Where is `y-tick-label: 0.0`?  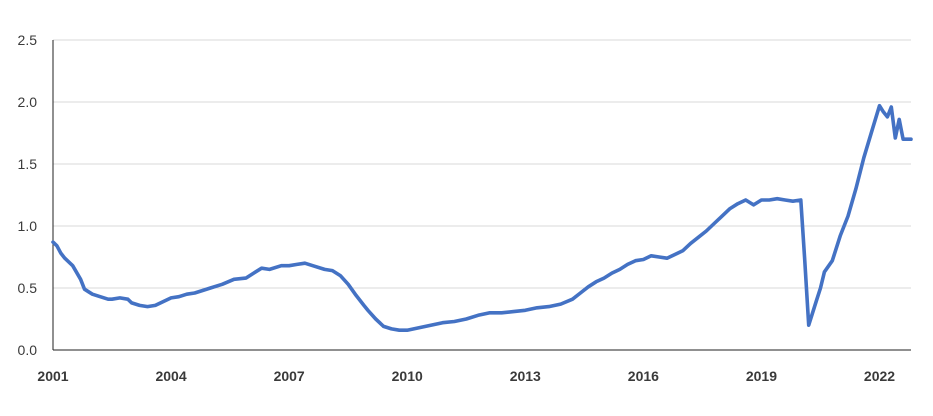
y-tick-label: 0.0 is located at coordinates (28, 350).